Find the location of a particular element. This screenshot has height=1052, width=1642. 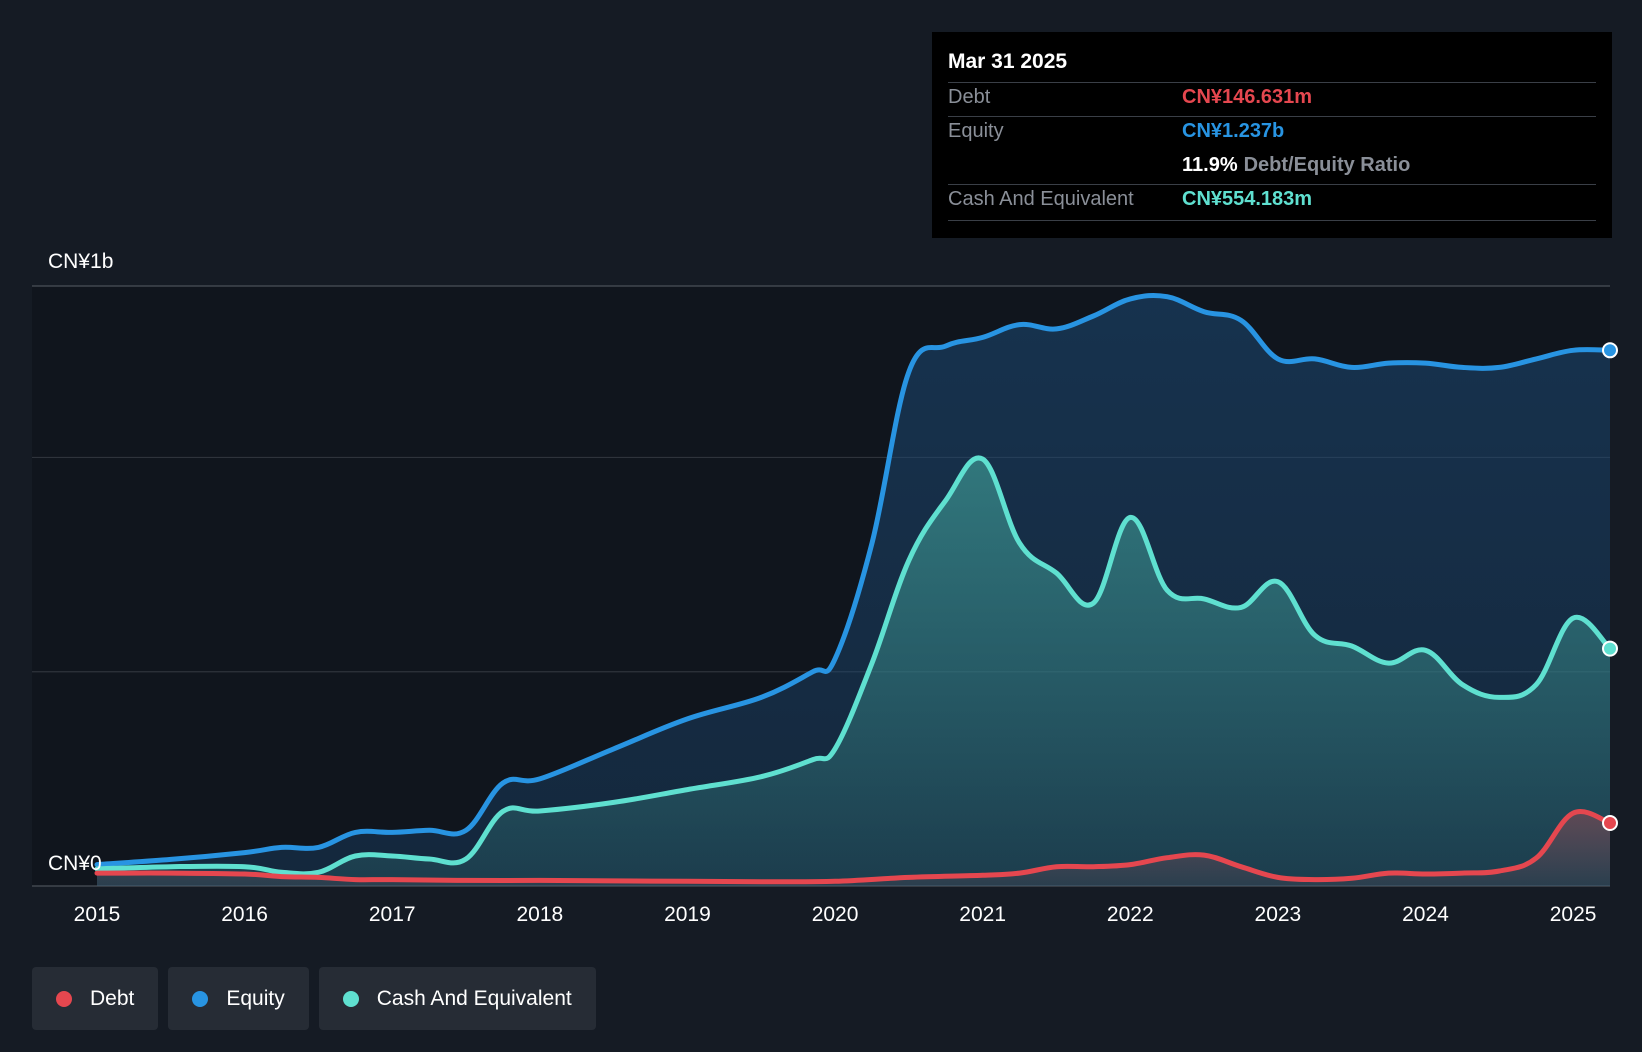

legend-label-equity: Equity is located at coordinates (255, 998).